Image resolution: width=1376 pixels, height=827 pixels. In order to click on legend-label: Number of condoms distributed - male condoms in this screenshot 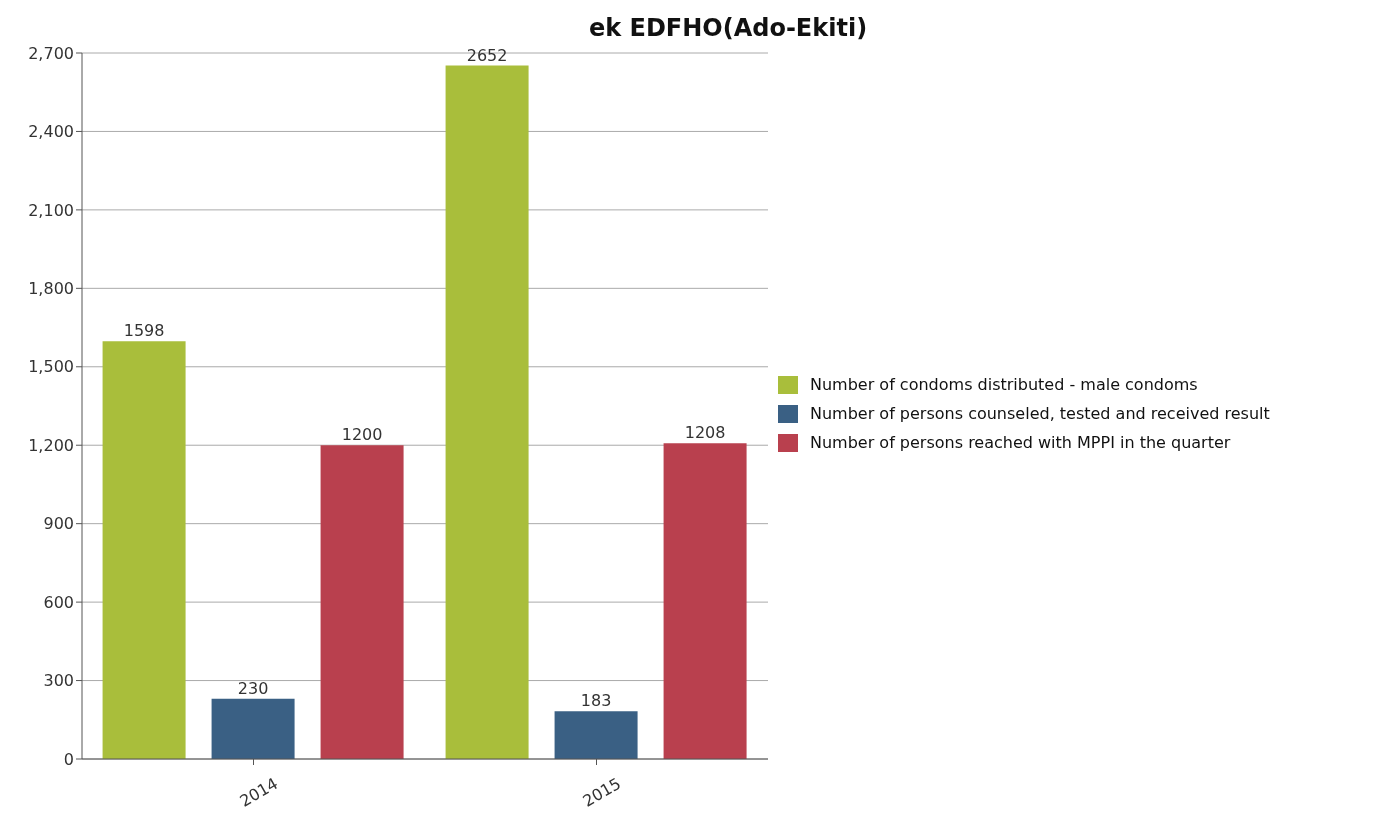, I will do `click(1004, 384)`.